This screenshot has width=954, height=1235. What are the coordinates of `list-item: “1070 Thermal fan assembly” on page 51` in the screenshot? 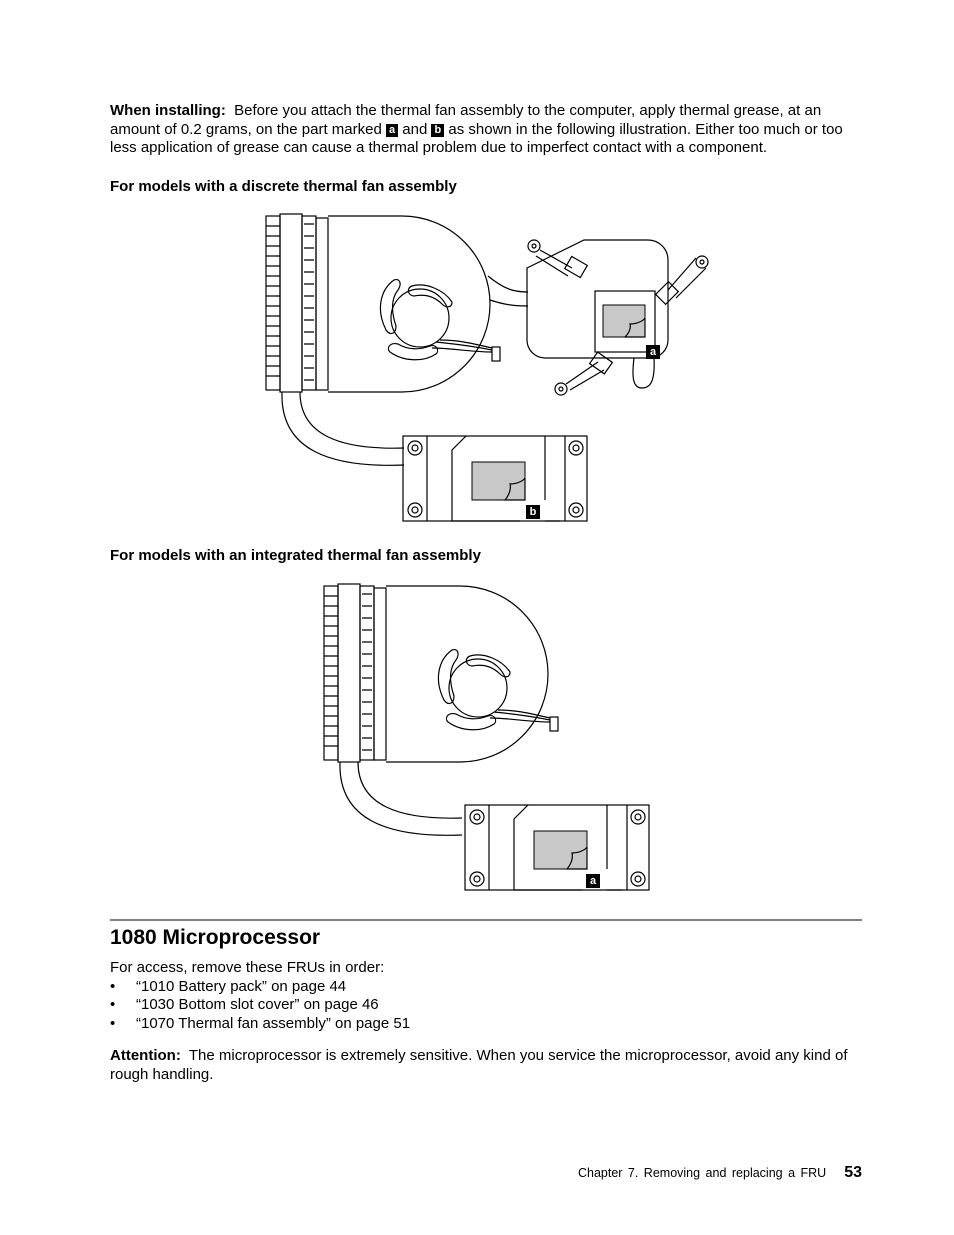 It's located at (486, 1024).